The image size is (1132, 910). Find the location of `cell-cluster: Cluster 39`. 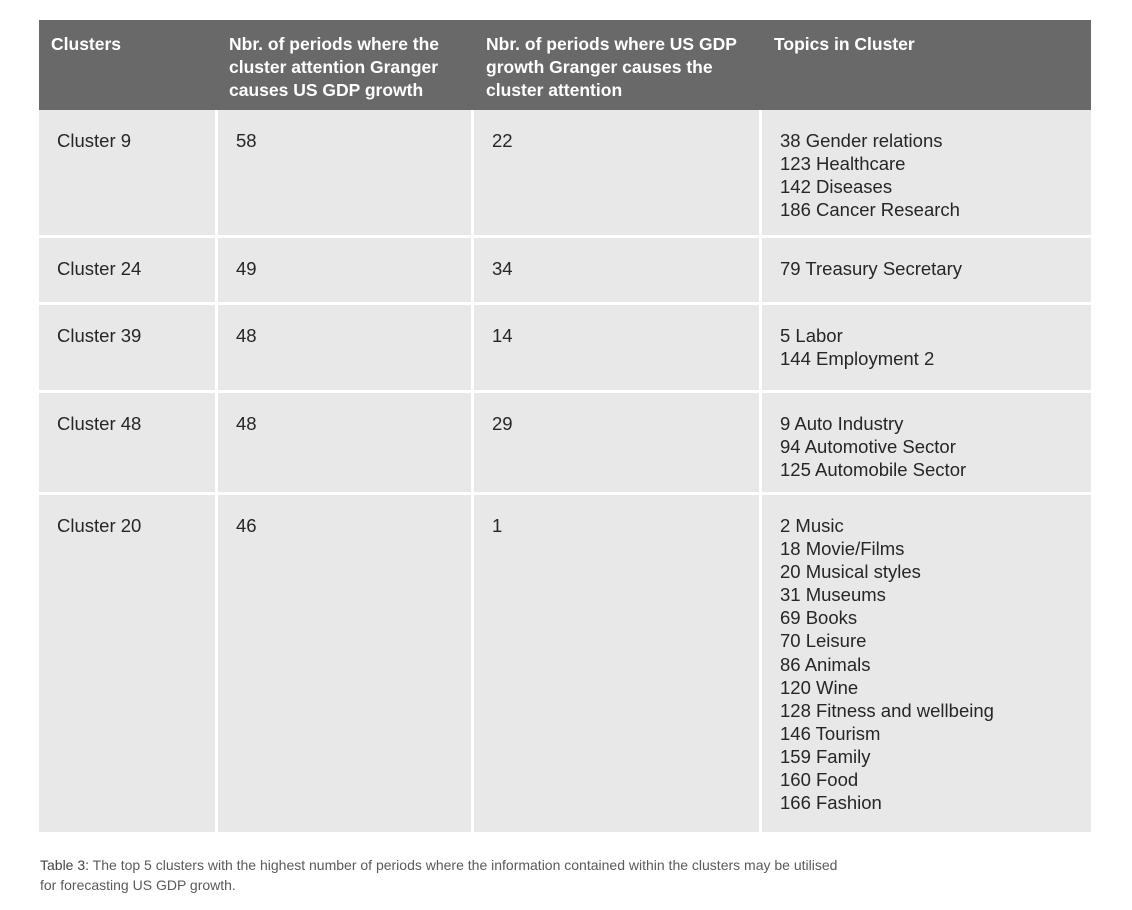

cell-cluster: Cluster 39 is located at coordinates (128, 347).